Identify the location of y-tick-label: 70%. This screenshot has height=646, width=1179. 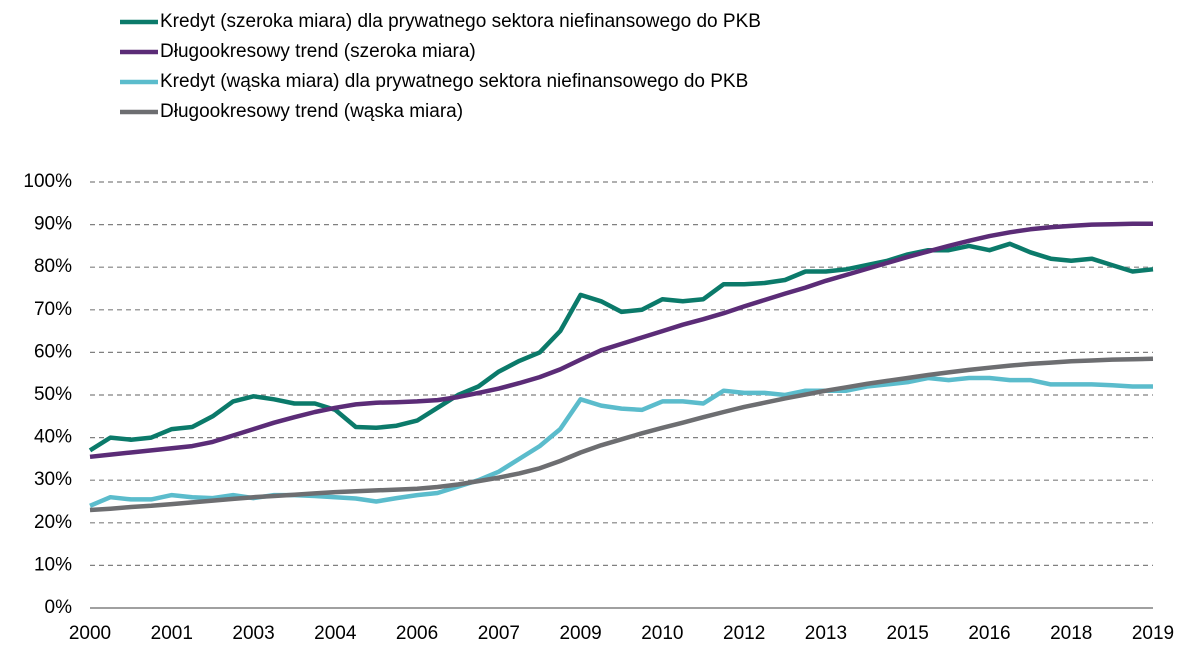
(53, 309).